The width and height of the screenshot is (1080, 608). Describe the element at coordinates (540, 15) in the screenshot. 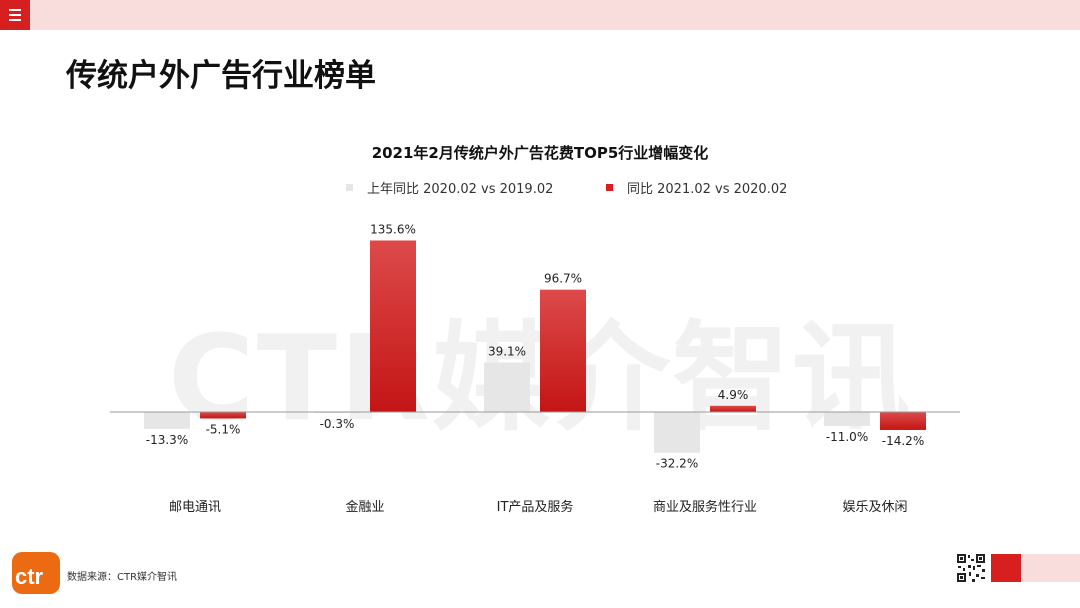

I see `top-bar` at that location.